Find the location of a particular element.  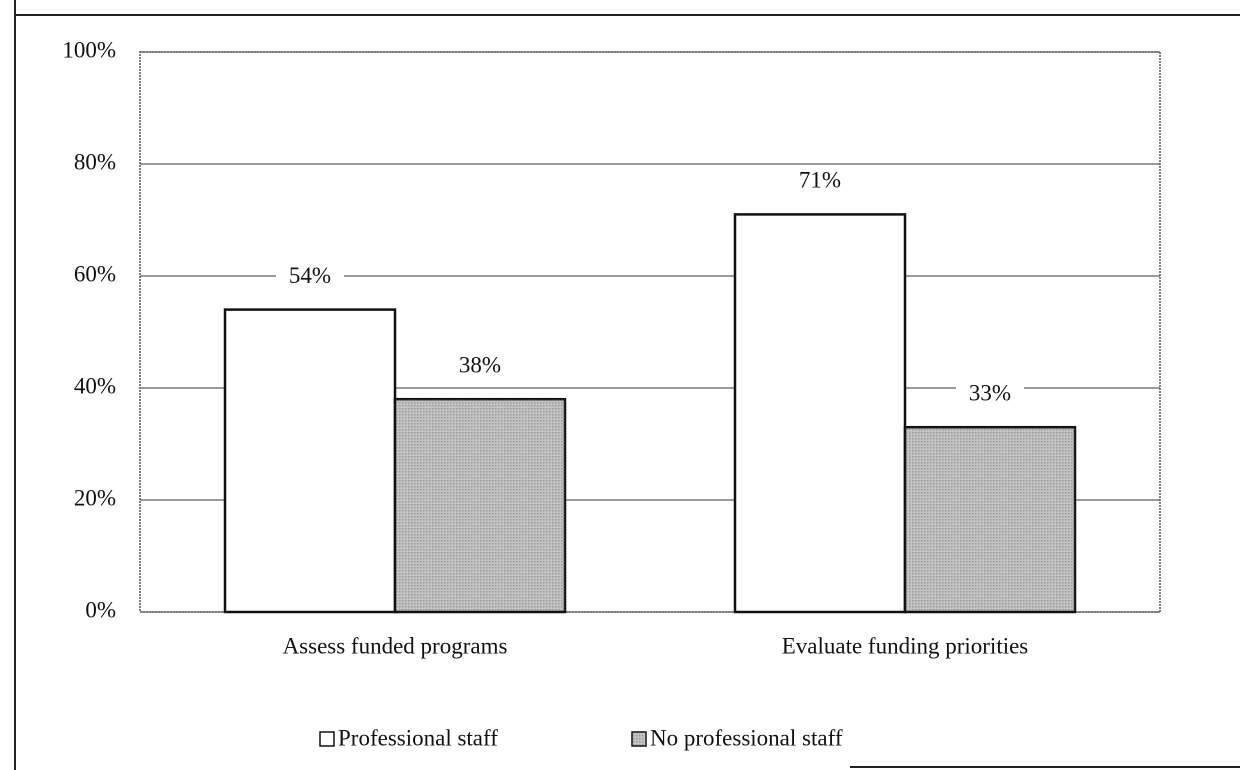

y-tick-label: 20% is located at coordinates (95, 497).